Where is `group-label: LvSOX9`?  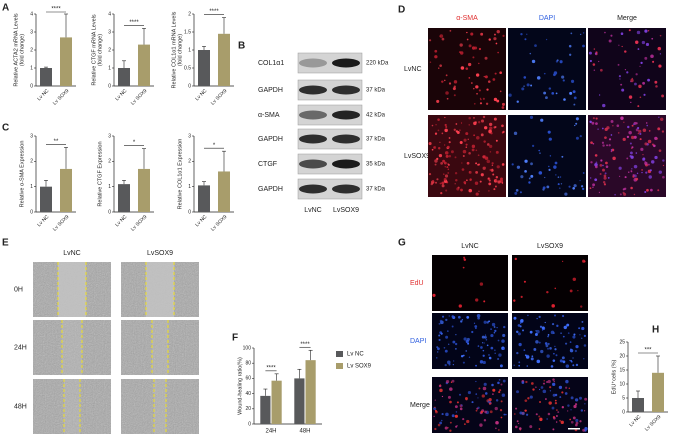
group-label: LvSOX9 is located at coordinates (160, 253).